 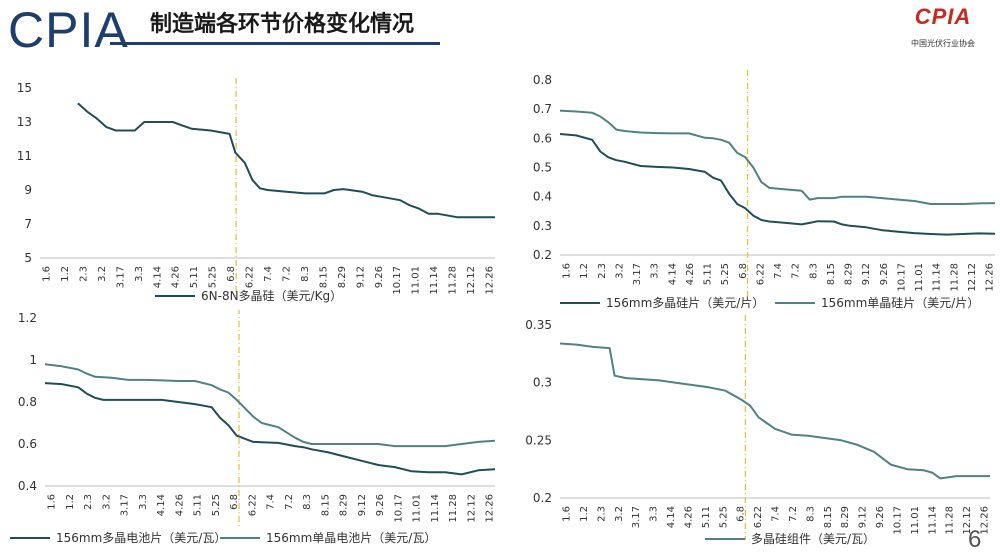 I want to click on org-logo-mark: CPIA, so click(x=943, y=16).